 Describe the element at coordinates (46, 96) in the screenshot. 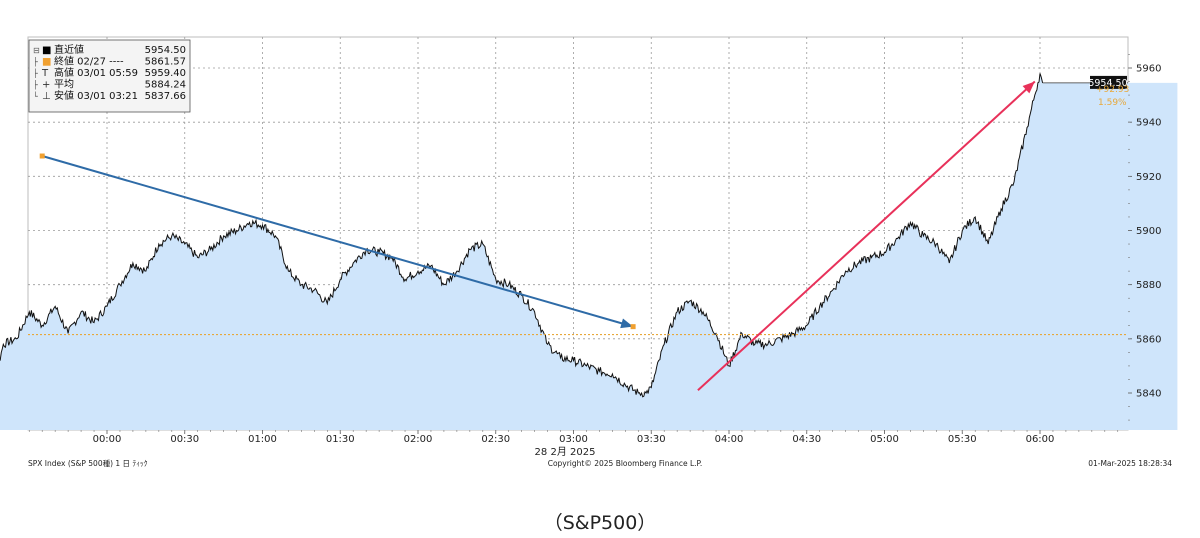

I see `legend-marker: ⊥` at that location.